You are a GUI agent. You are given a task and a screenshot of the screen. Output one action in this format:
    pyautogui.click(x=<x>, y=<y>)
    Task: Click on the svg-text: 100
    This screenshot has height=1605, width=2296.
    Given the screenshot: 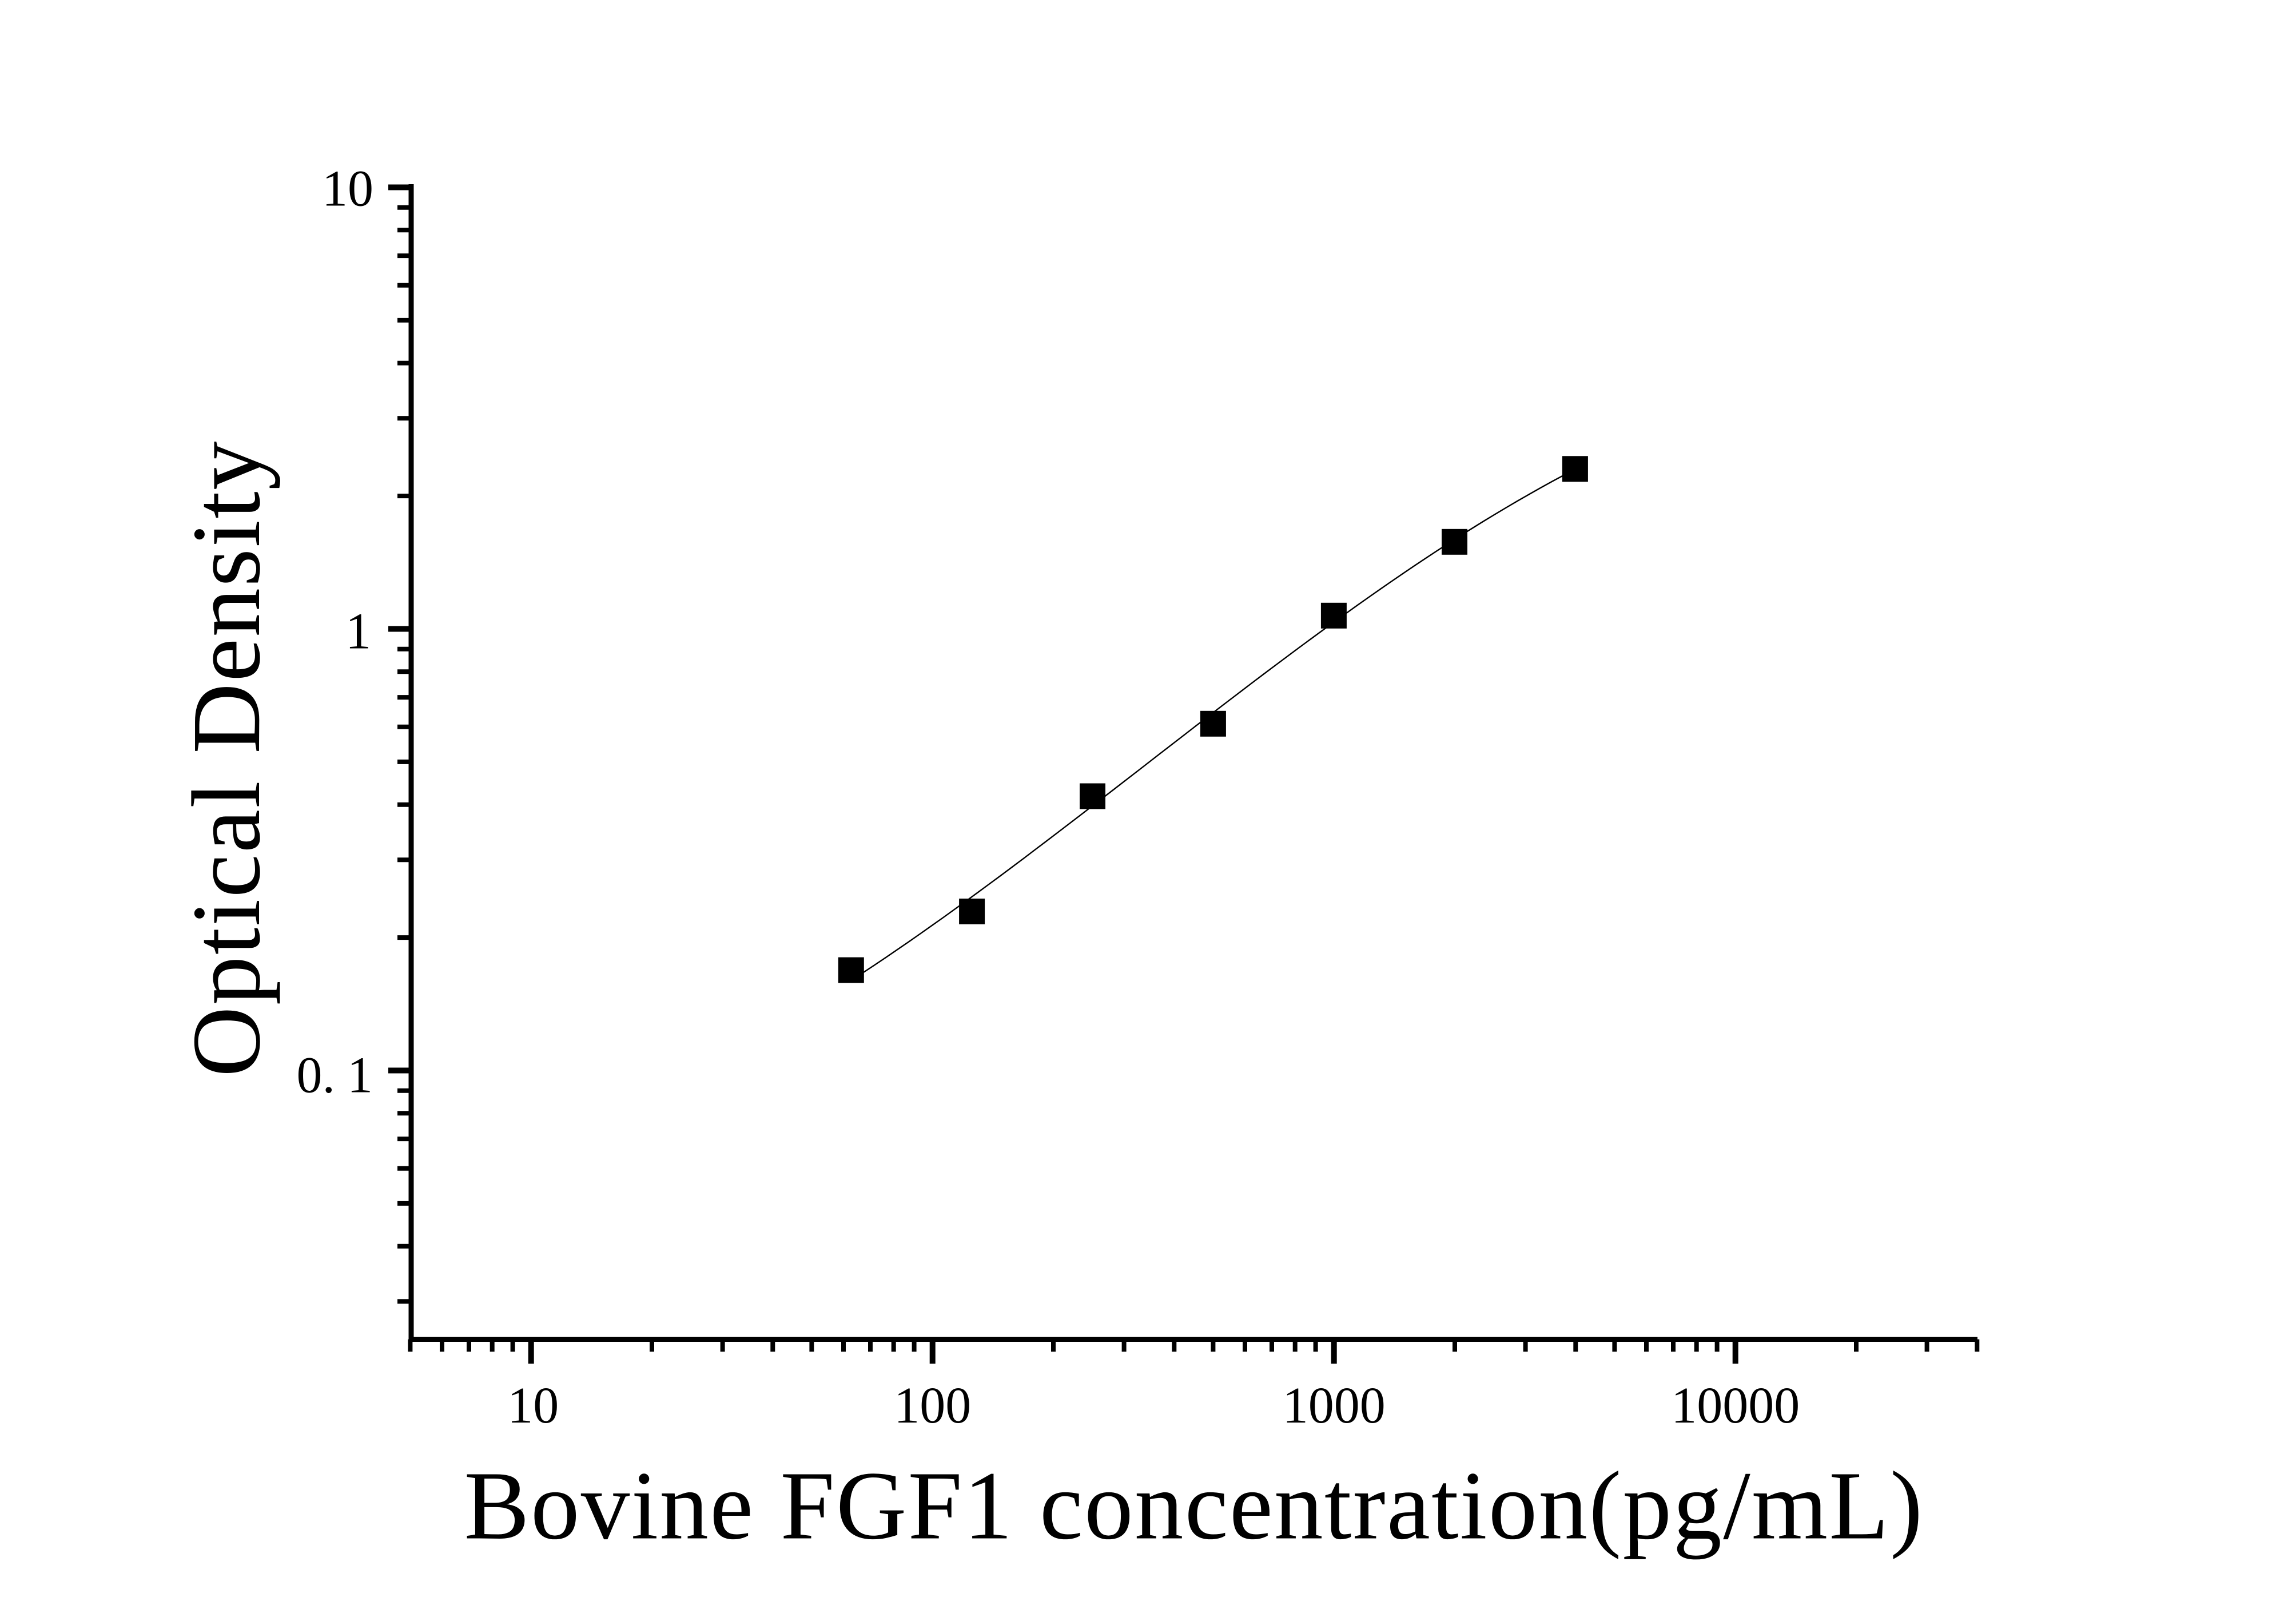 What is the action you would take?
    pyautogui.click(x=933, y=1405)
    